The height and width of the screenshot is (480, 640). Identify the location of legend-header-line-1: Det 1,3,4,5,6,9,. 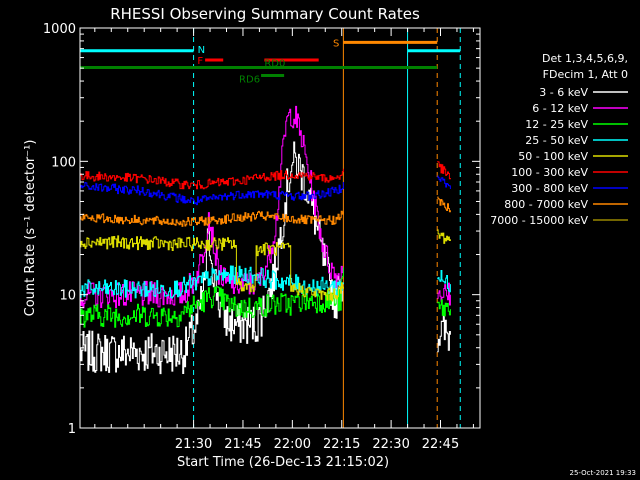
(585, 58).